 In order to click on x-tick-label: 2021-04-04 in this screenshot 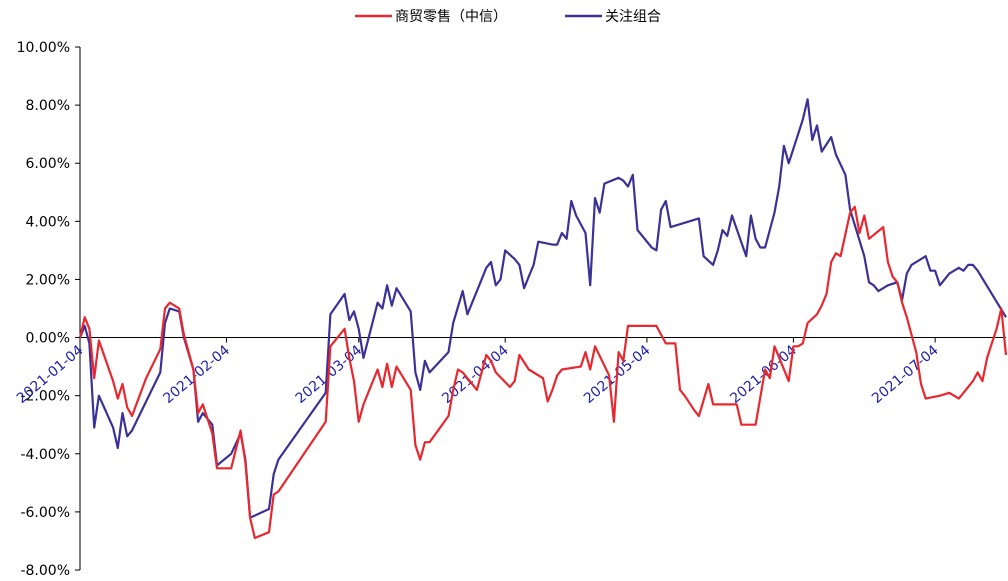, I will do `click(475, 374)`.